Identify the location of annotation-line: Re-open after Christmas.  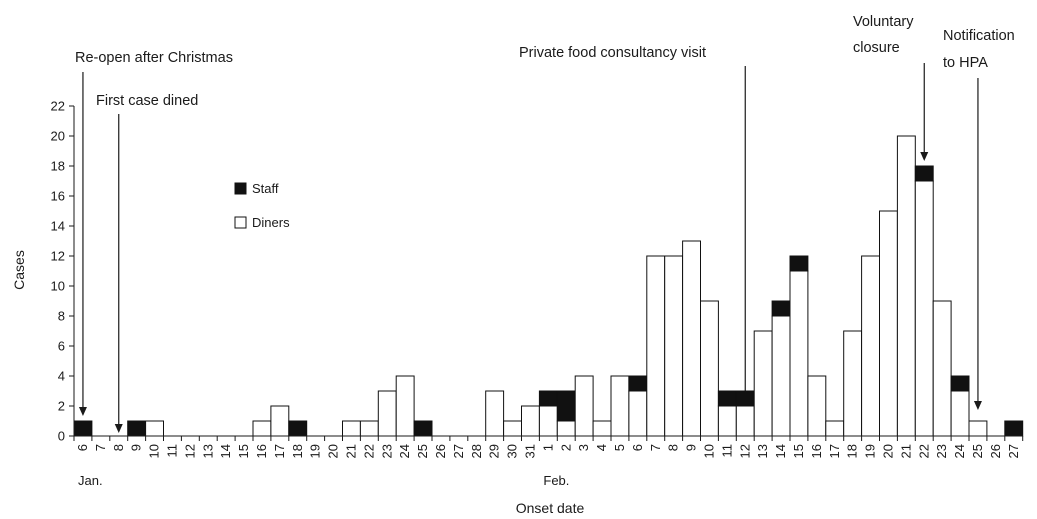
(154, 58).